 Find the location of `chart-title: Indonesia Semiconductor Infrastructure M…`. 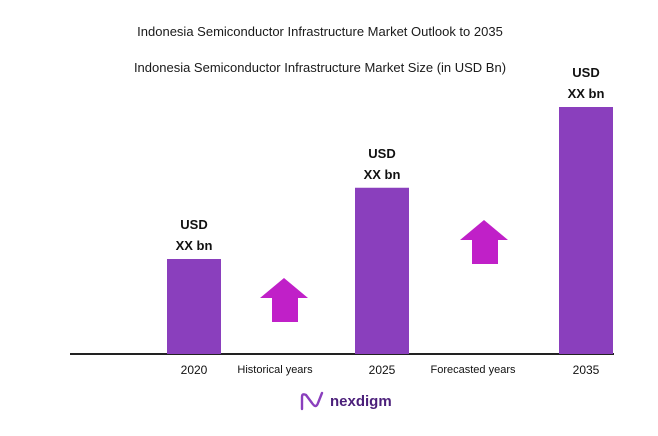

chart-title: Indonesia Semiconductor Infrastructure M… is located at coordinates (320, 31).